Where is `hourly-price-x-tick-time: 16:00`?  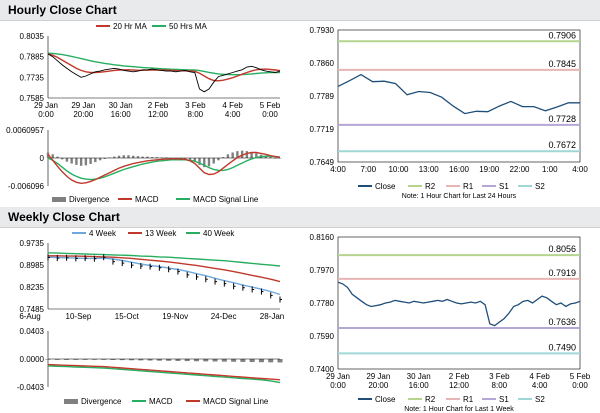
hourly-price-x-tick-time: 16:00 is located at coordinates (121, 114).